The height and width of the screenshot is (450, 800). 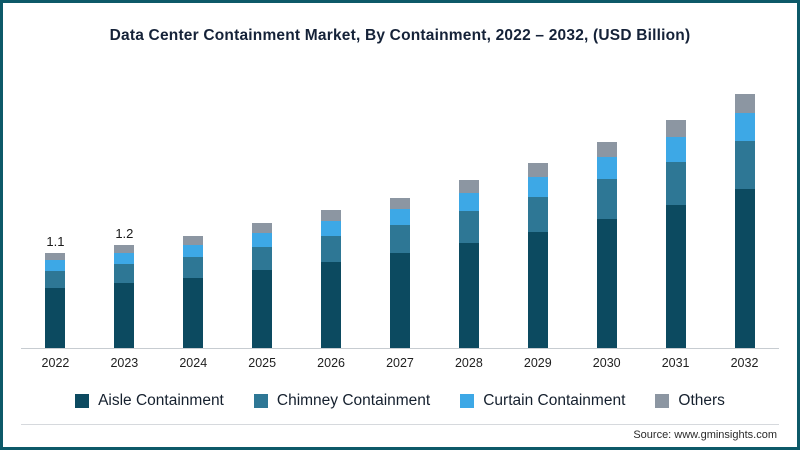 I want to click on x-axis-label: 2028, so click(x=468, y=363).